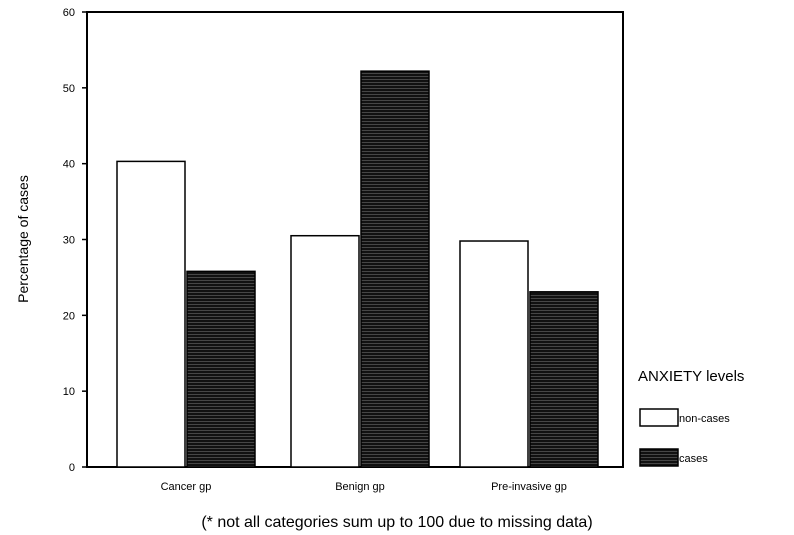 The width and height of the screenshot is (794, 535). What do you see at coordinates (186, 487) in the screenshot?
I see `x-category-label: Cancer gp` at bounding box center [186, 487].